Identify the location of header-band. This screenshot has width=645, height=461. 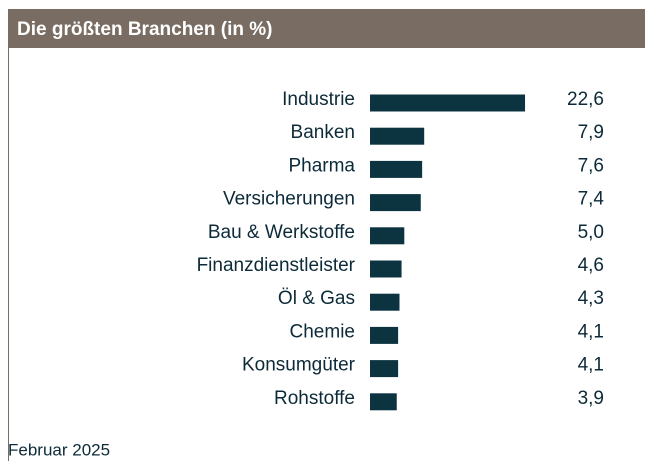
(326, 28).